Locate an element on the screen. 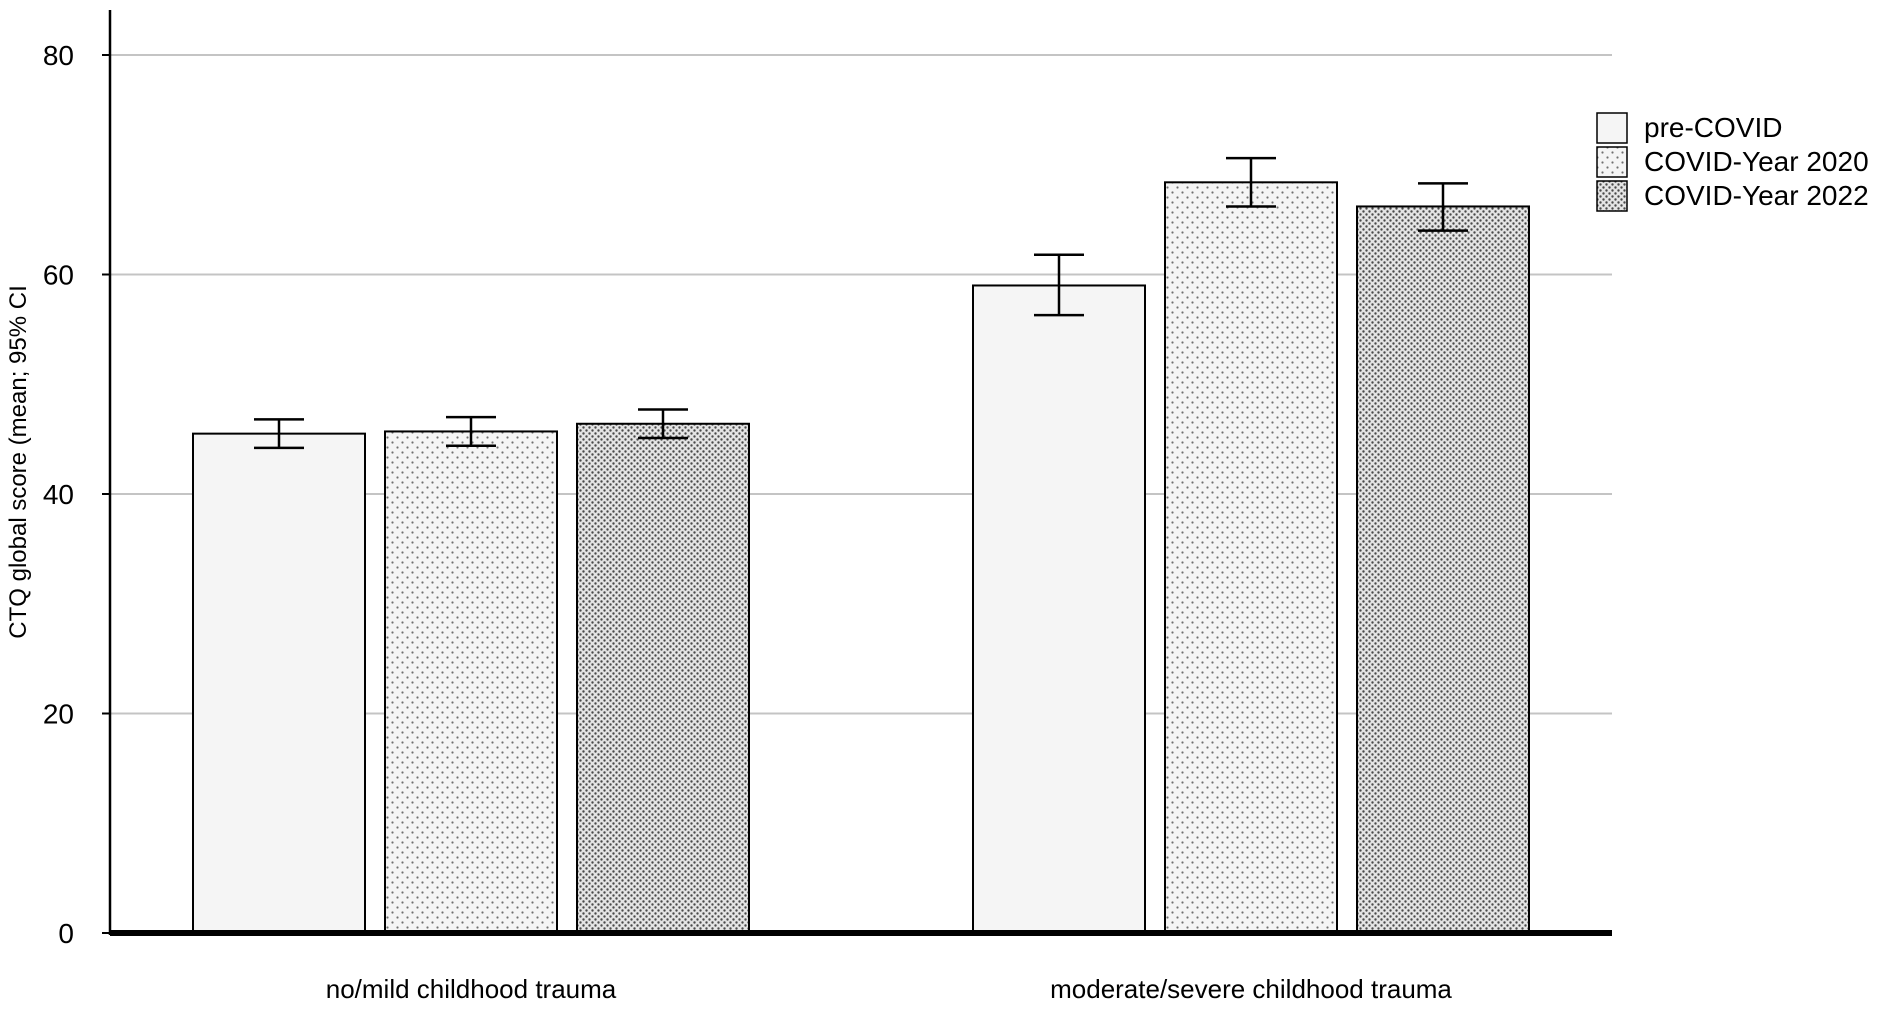 This screenshot has height=1009, width=1890. y-tick-label: 20 is located at coordinates (58, 714).